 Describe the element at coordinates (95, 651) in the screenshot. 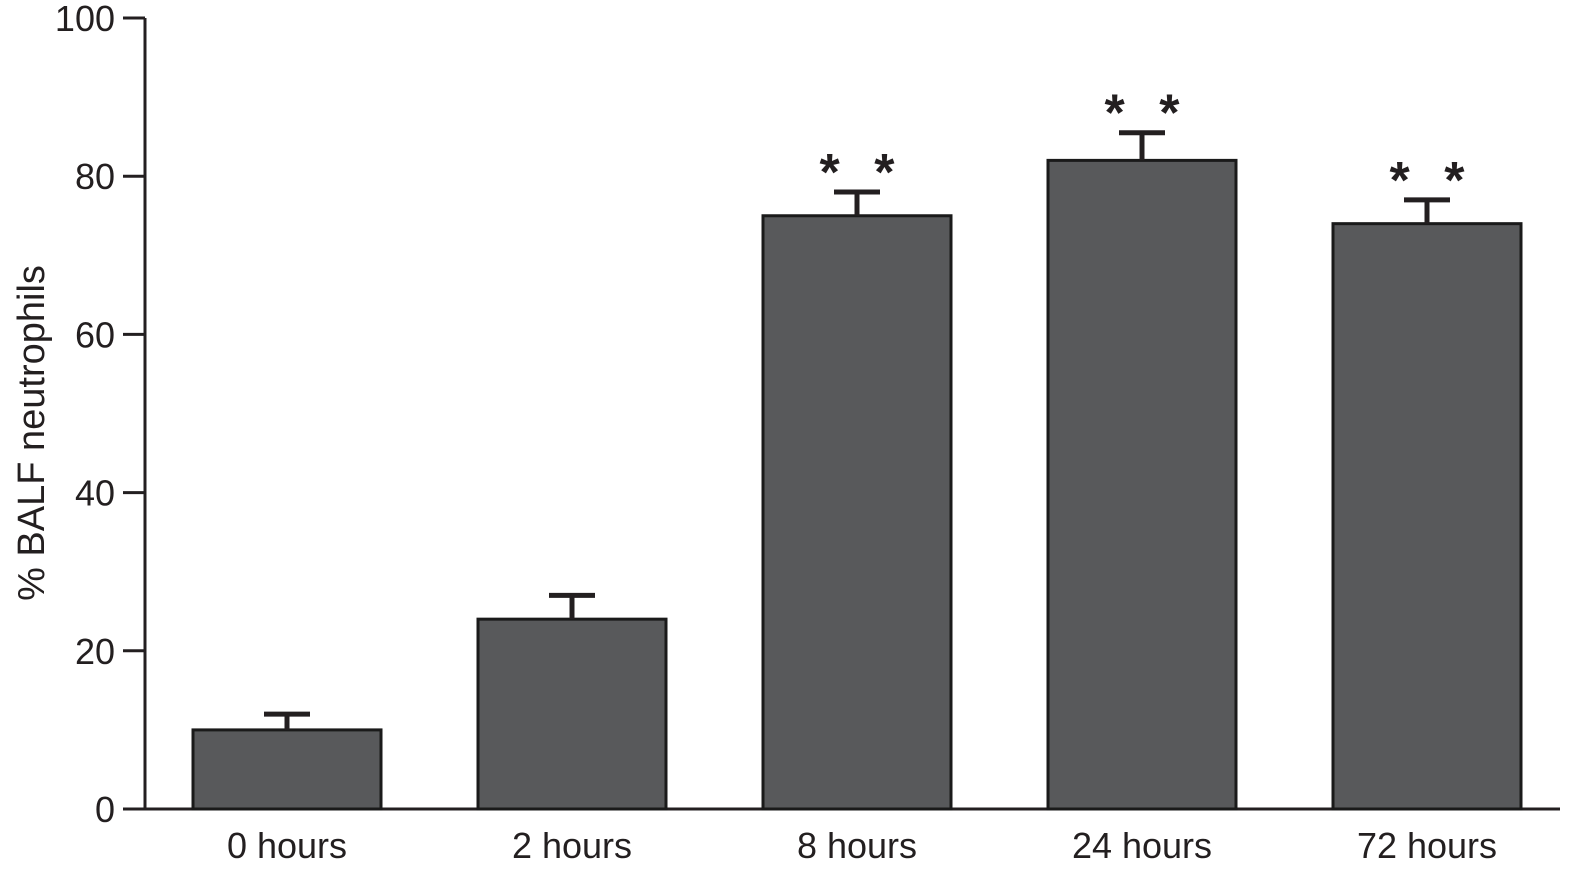

I see `y-tick-label: 20` at that location.